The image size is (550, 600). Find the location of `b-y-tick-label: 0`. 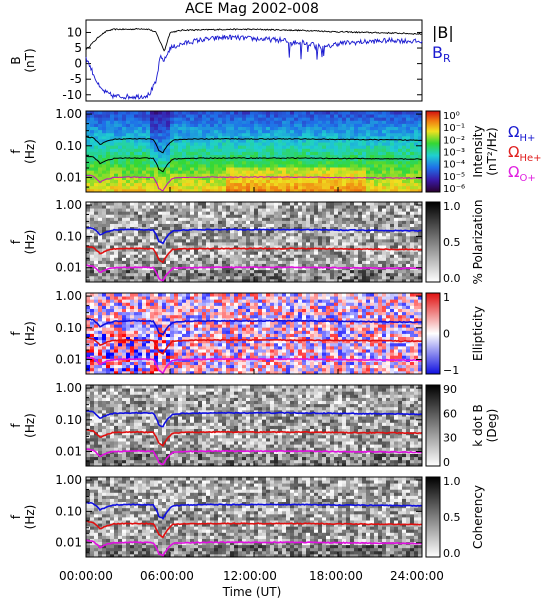

b-y-tick-label: 0 is located at coordinates (78, 64).